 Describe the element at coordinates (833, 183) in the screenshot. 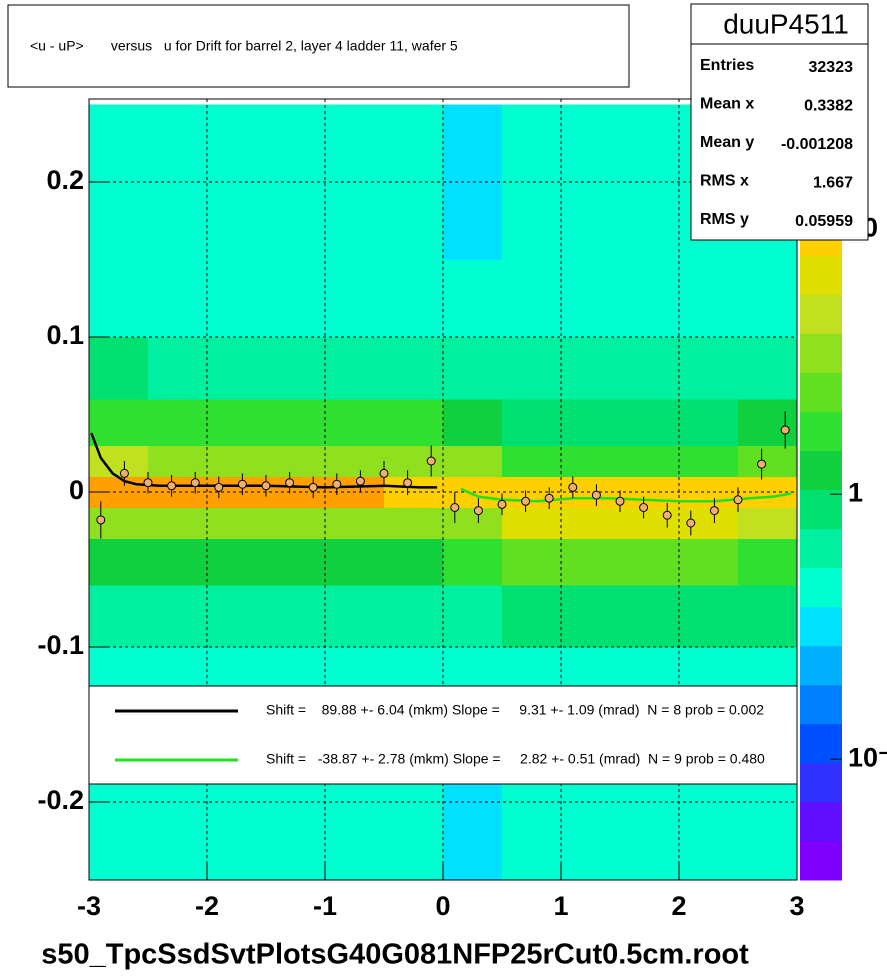

I see `stats-value: 1.667` at that location.